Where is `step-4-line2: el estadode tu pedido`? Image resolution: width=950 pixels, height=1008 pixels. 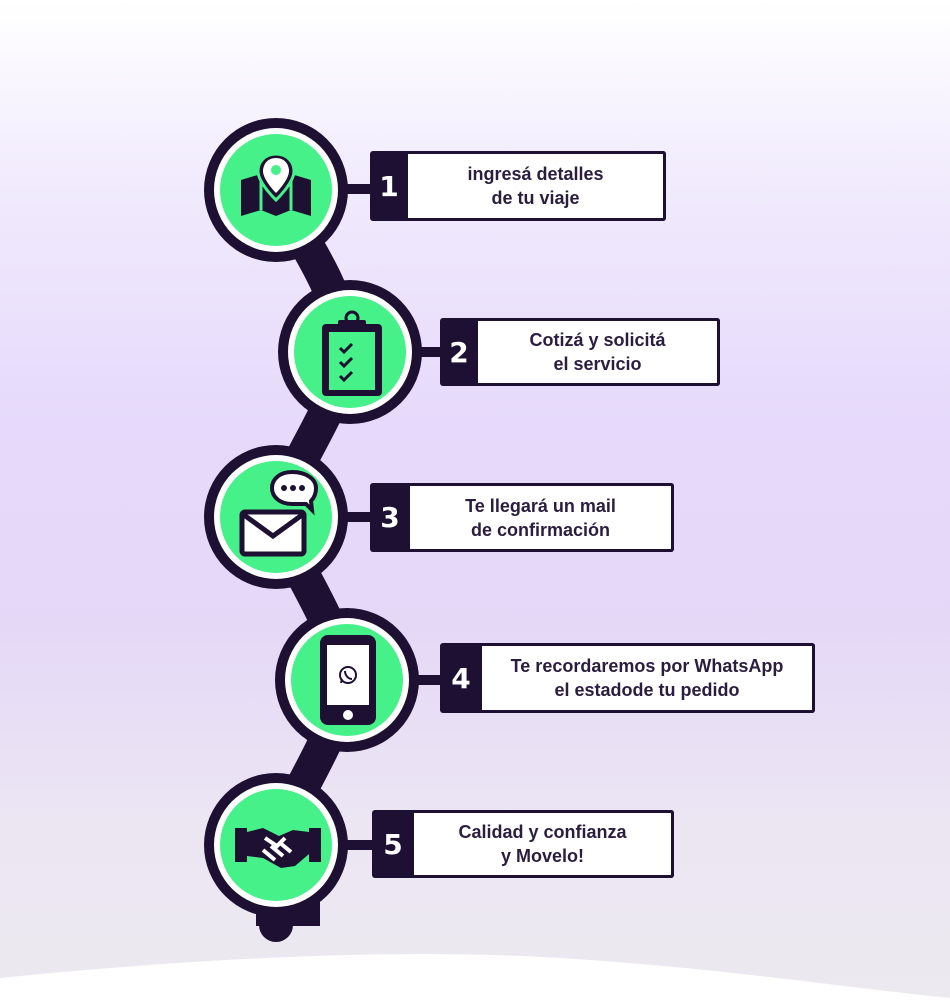 step-4-line2: el estadode tu pedido is located at coordinates (647, 690).